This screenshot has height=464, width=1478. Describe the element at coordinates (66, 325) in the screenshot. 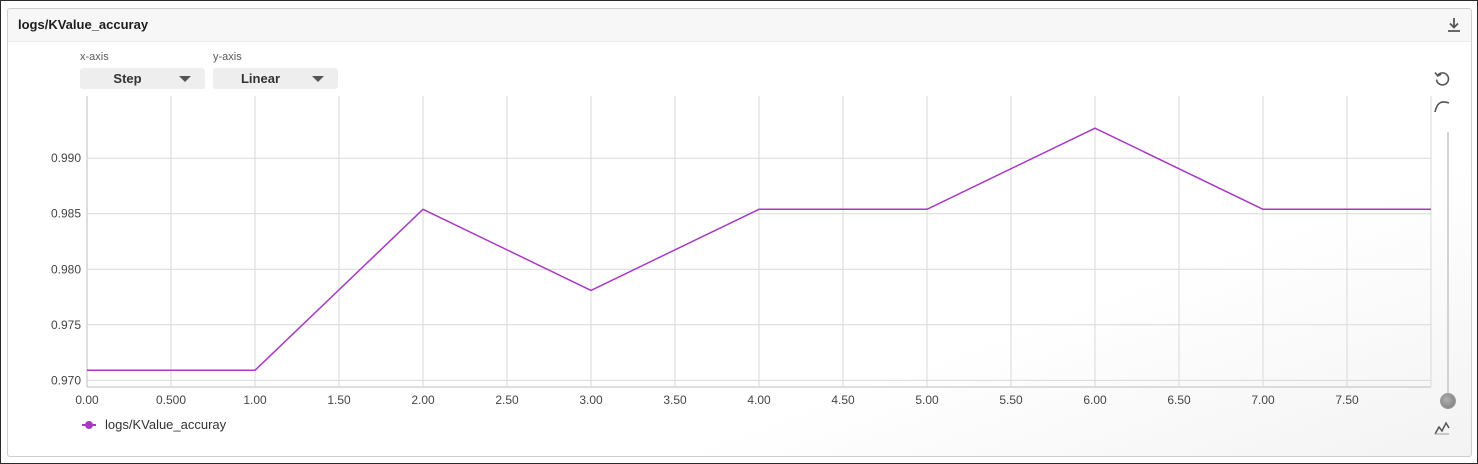

I see `y-tick-label: 0.975` at that location.